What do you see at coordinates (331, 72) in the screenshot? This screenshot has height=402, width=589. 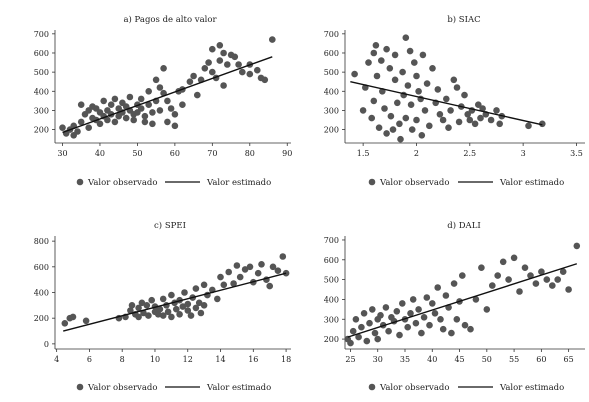 I see `y-tick-label: 500` at bounding box center [331, 72].